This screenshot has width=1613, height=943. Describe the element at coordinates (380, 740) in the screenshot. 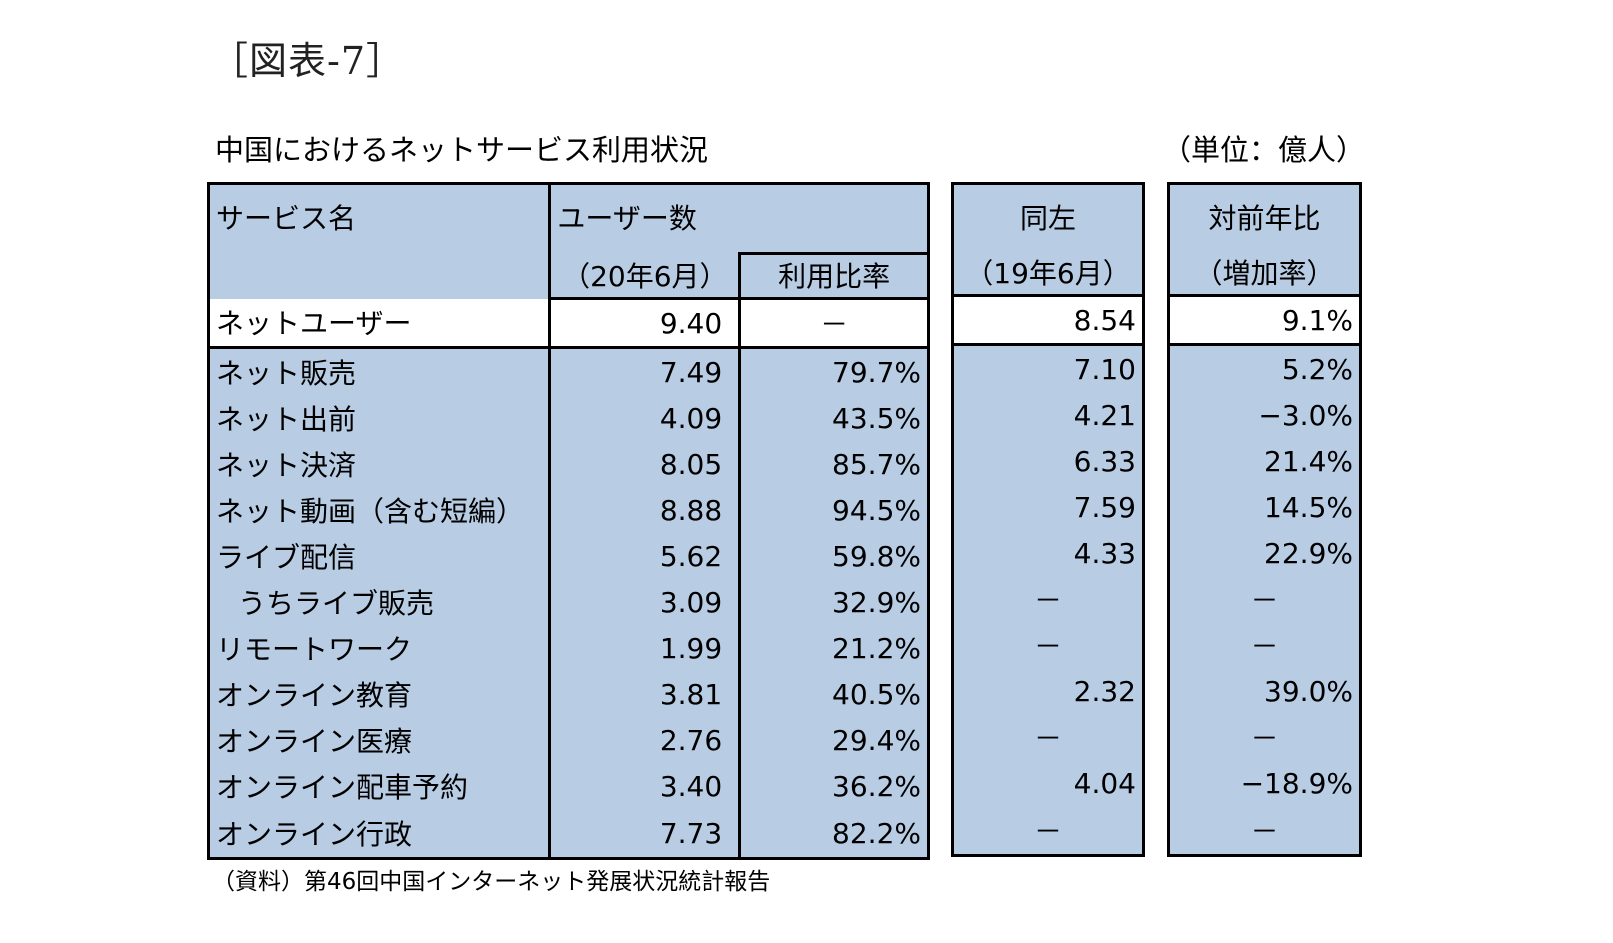

I see `row-name: オンライン医療` at that location.